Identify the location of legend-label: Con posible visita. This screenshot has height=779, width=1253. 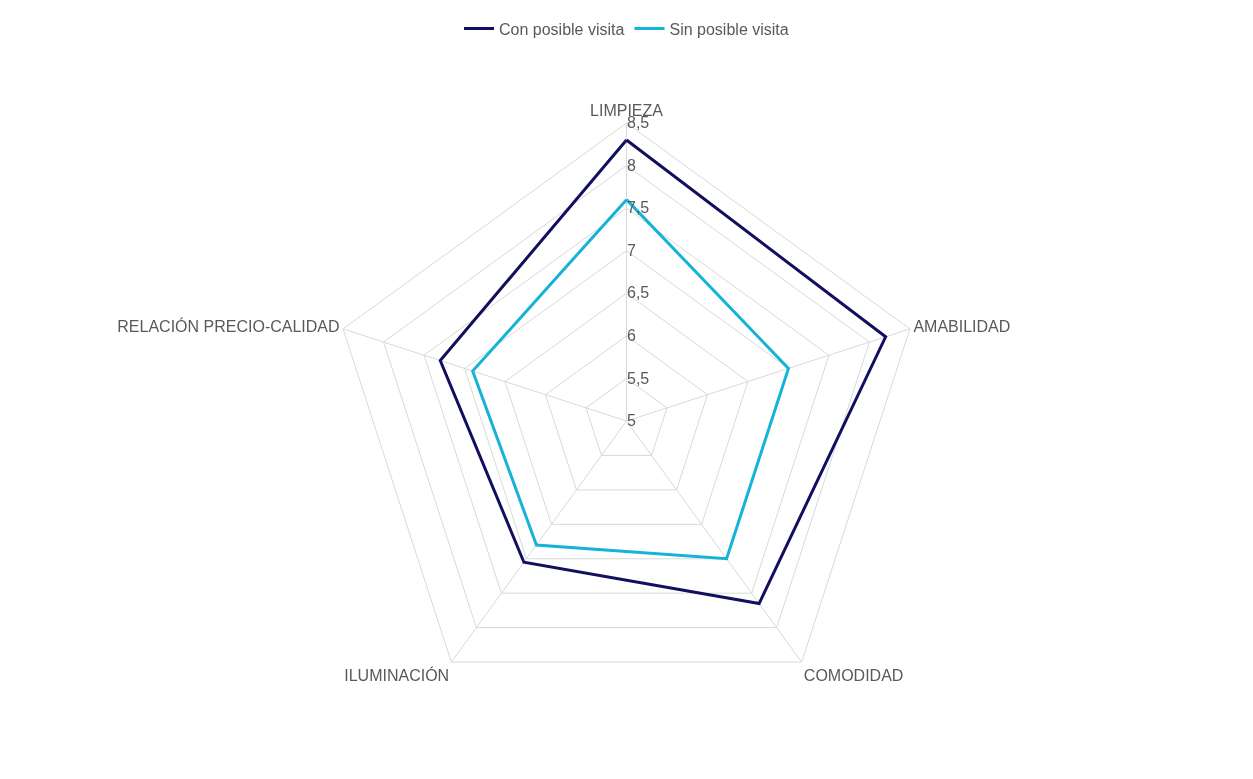
(562, 29).